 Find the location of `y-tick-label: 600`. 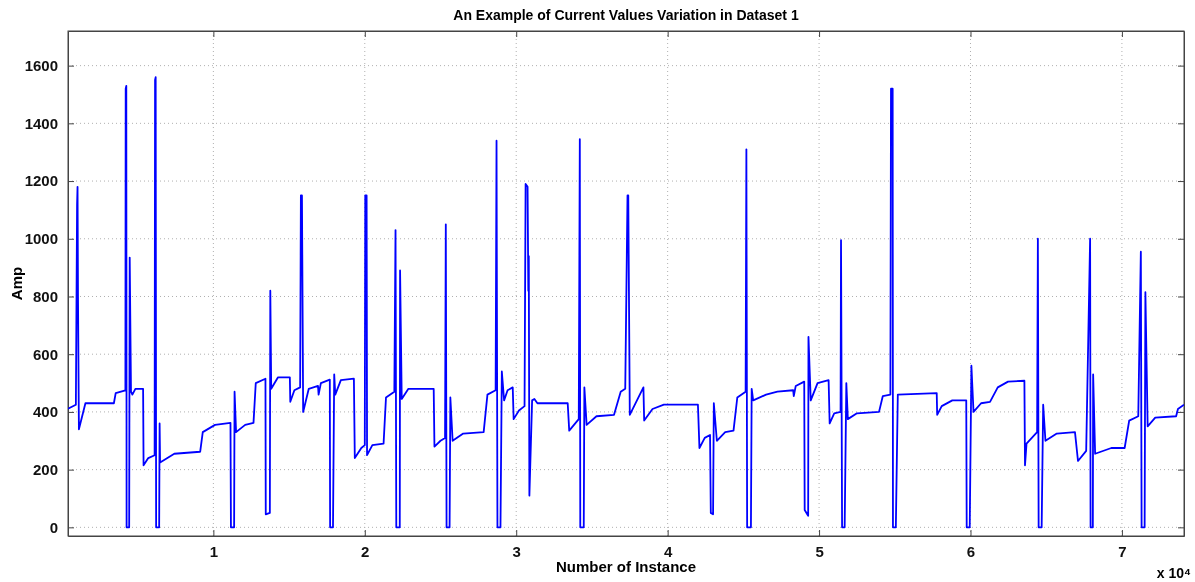

y-tick-label: 600 is located at coordinates (45, 354).